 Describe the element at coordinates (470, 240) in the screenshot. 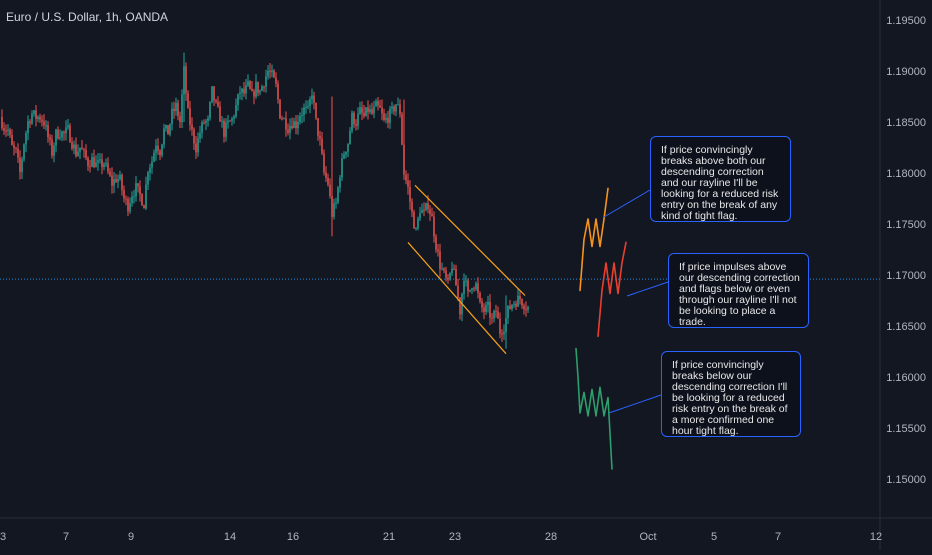

I see `channel-upper-line` at that location.